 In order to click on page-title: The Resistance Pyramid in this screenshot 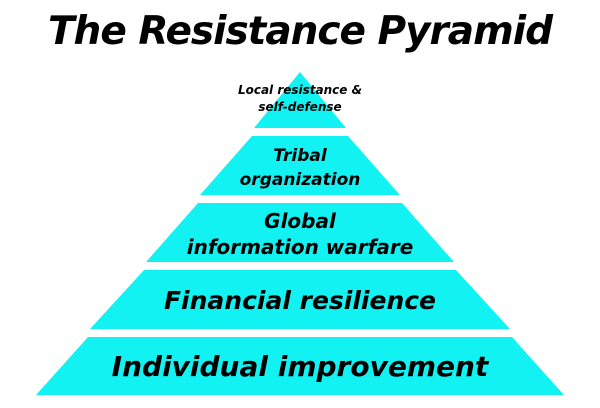, I will do `click(300, 31)`.